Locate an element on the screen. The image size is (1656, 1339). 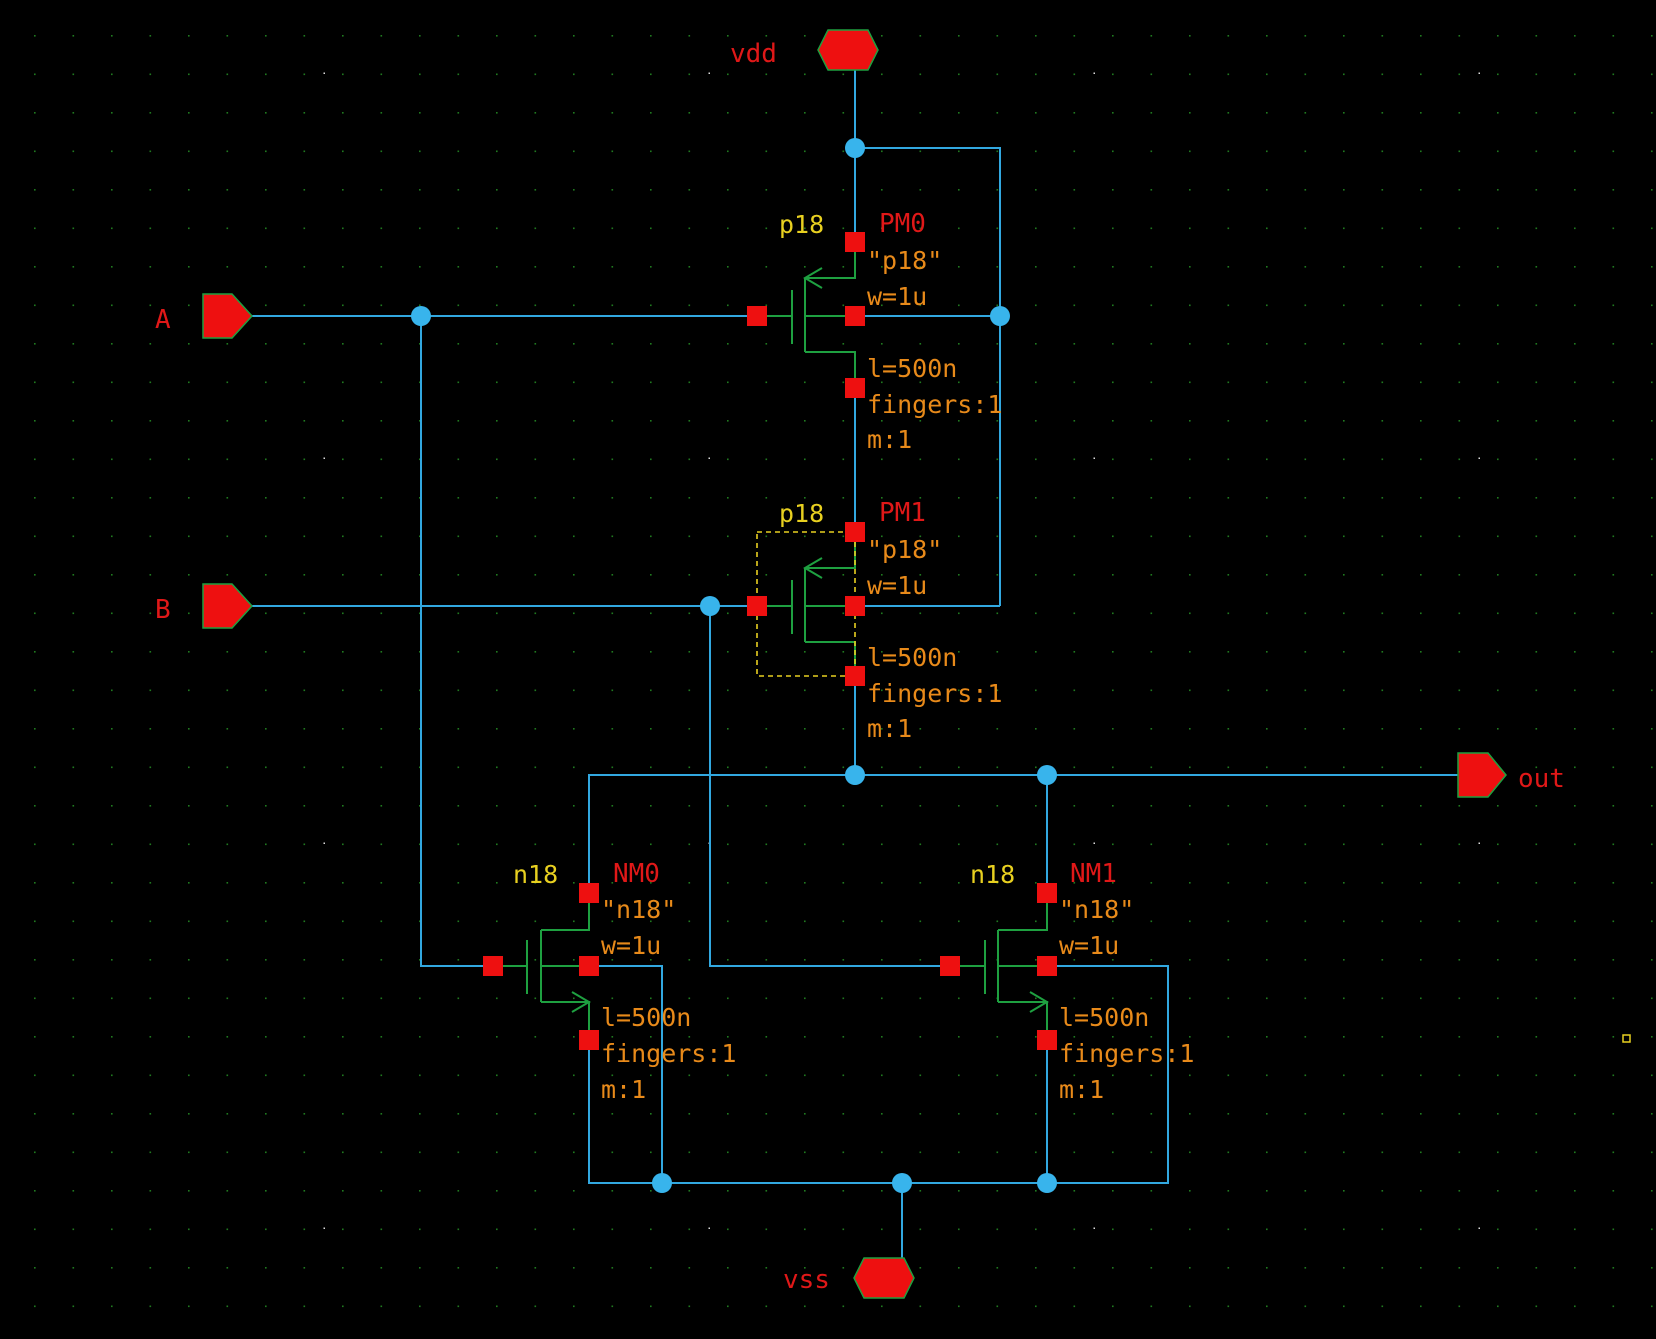
pm0-model: p18 is located at coordinates (801, 224).